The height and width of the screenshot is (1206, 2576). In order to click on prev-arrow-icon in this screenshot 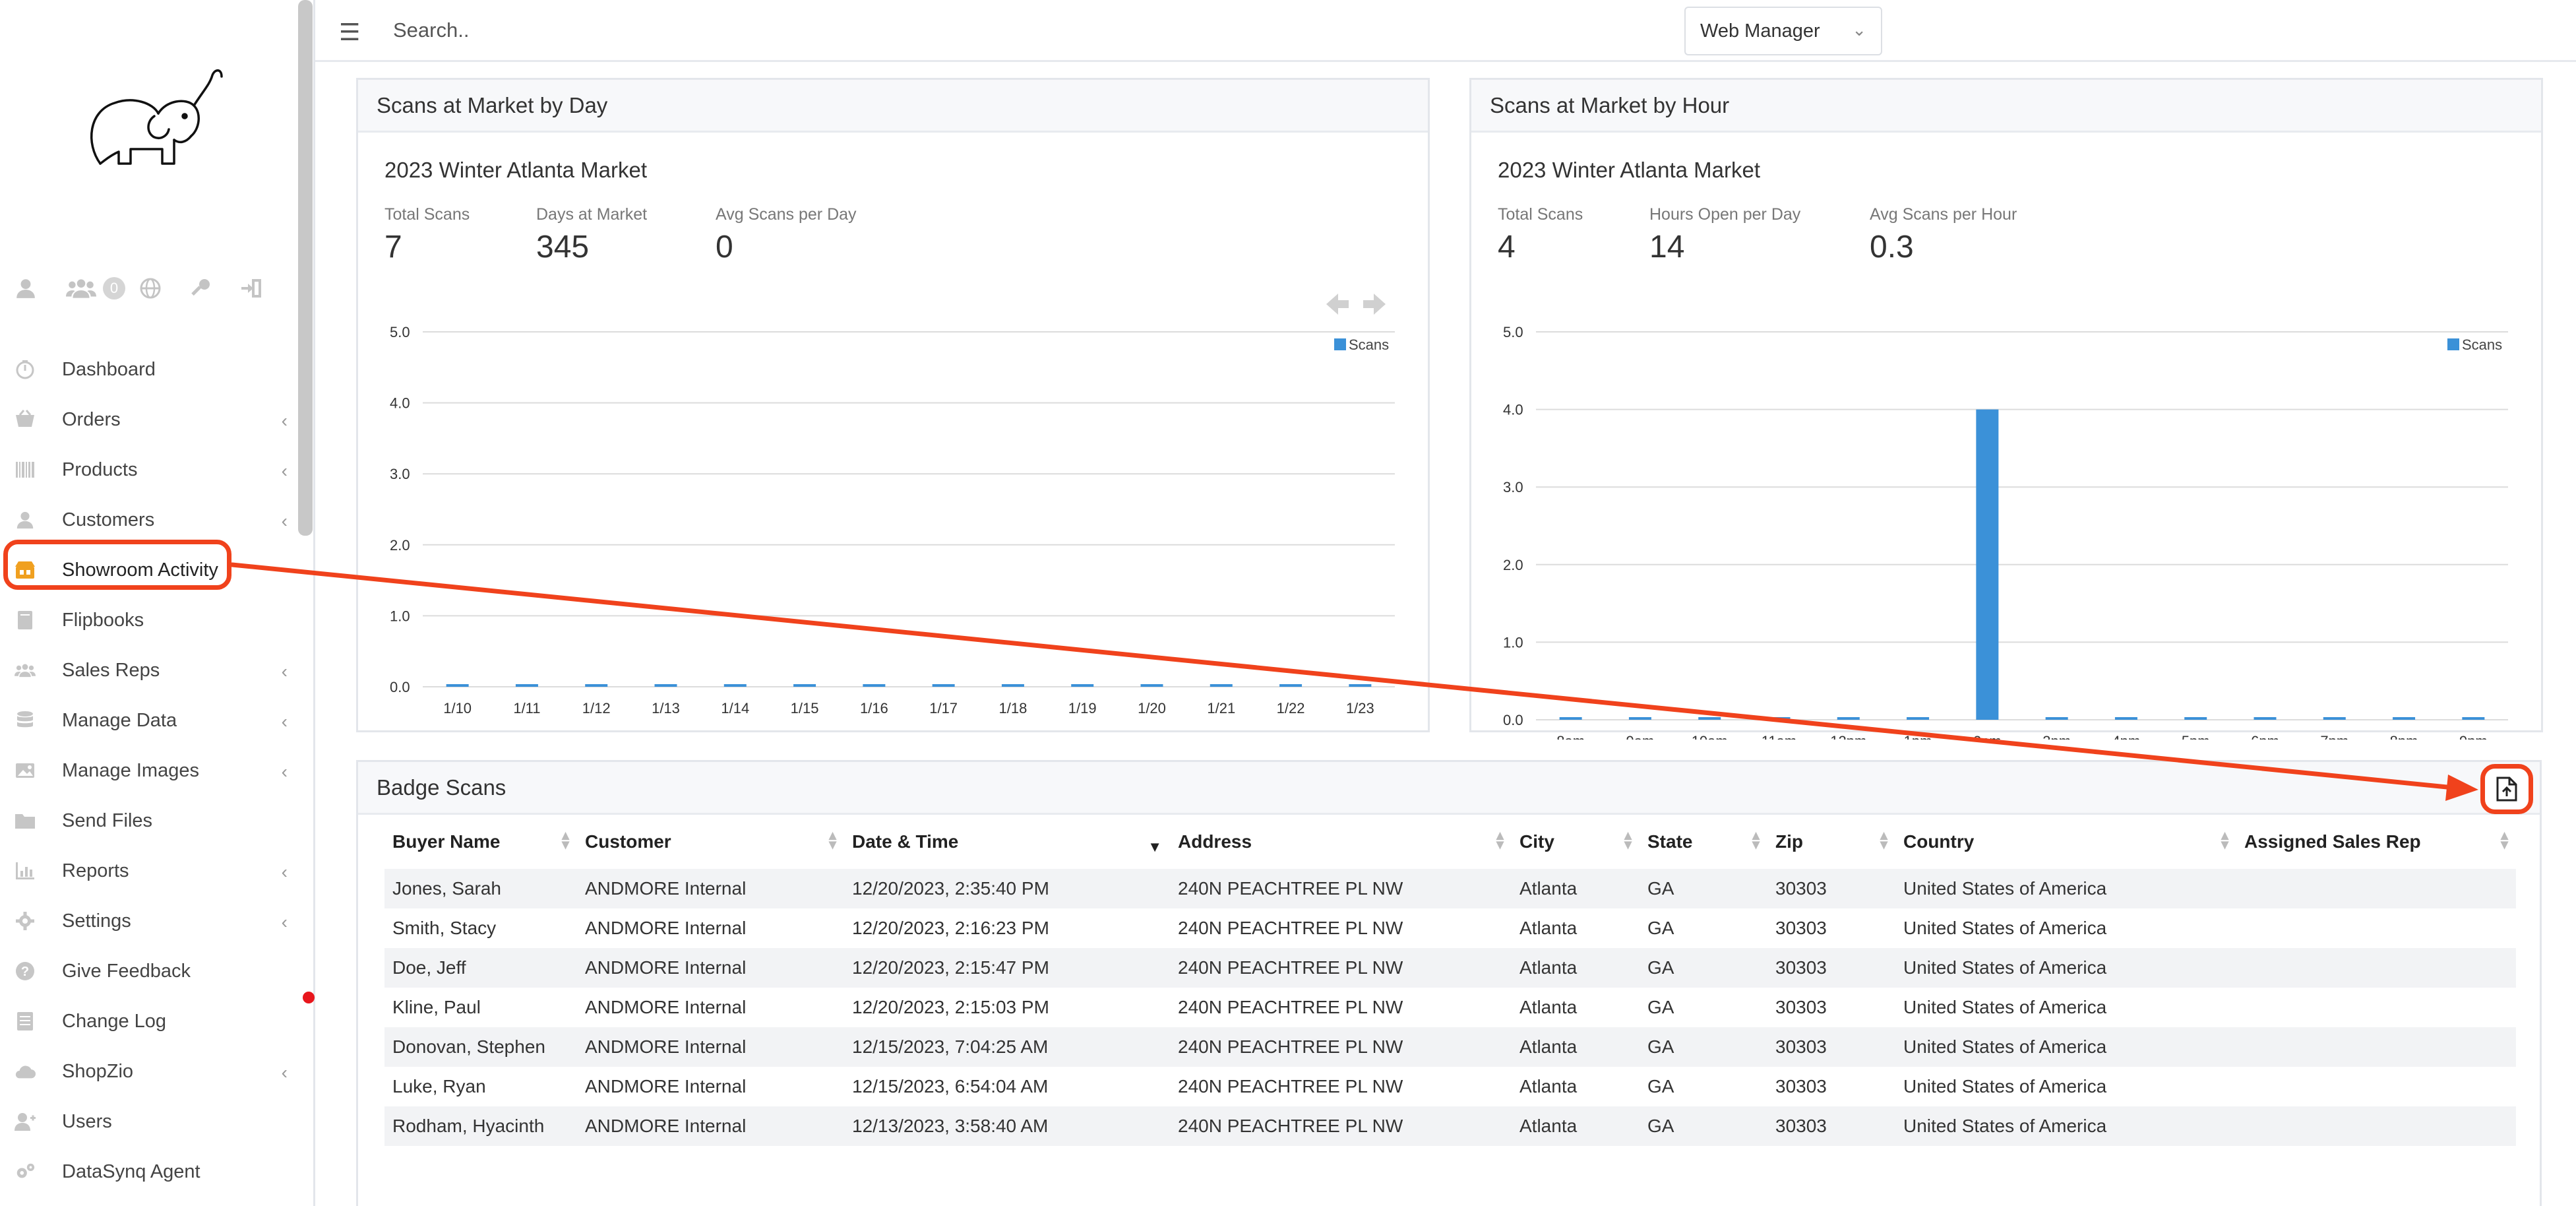, I will do `click(1337, 304)`.